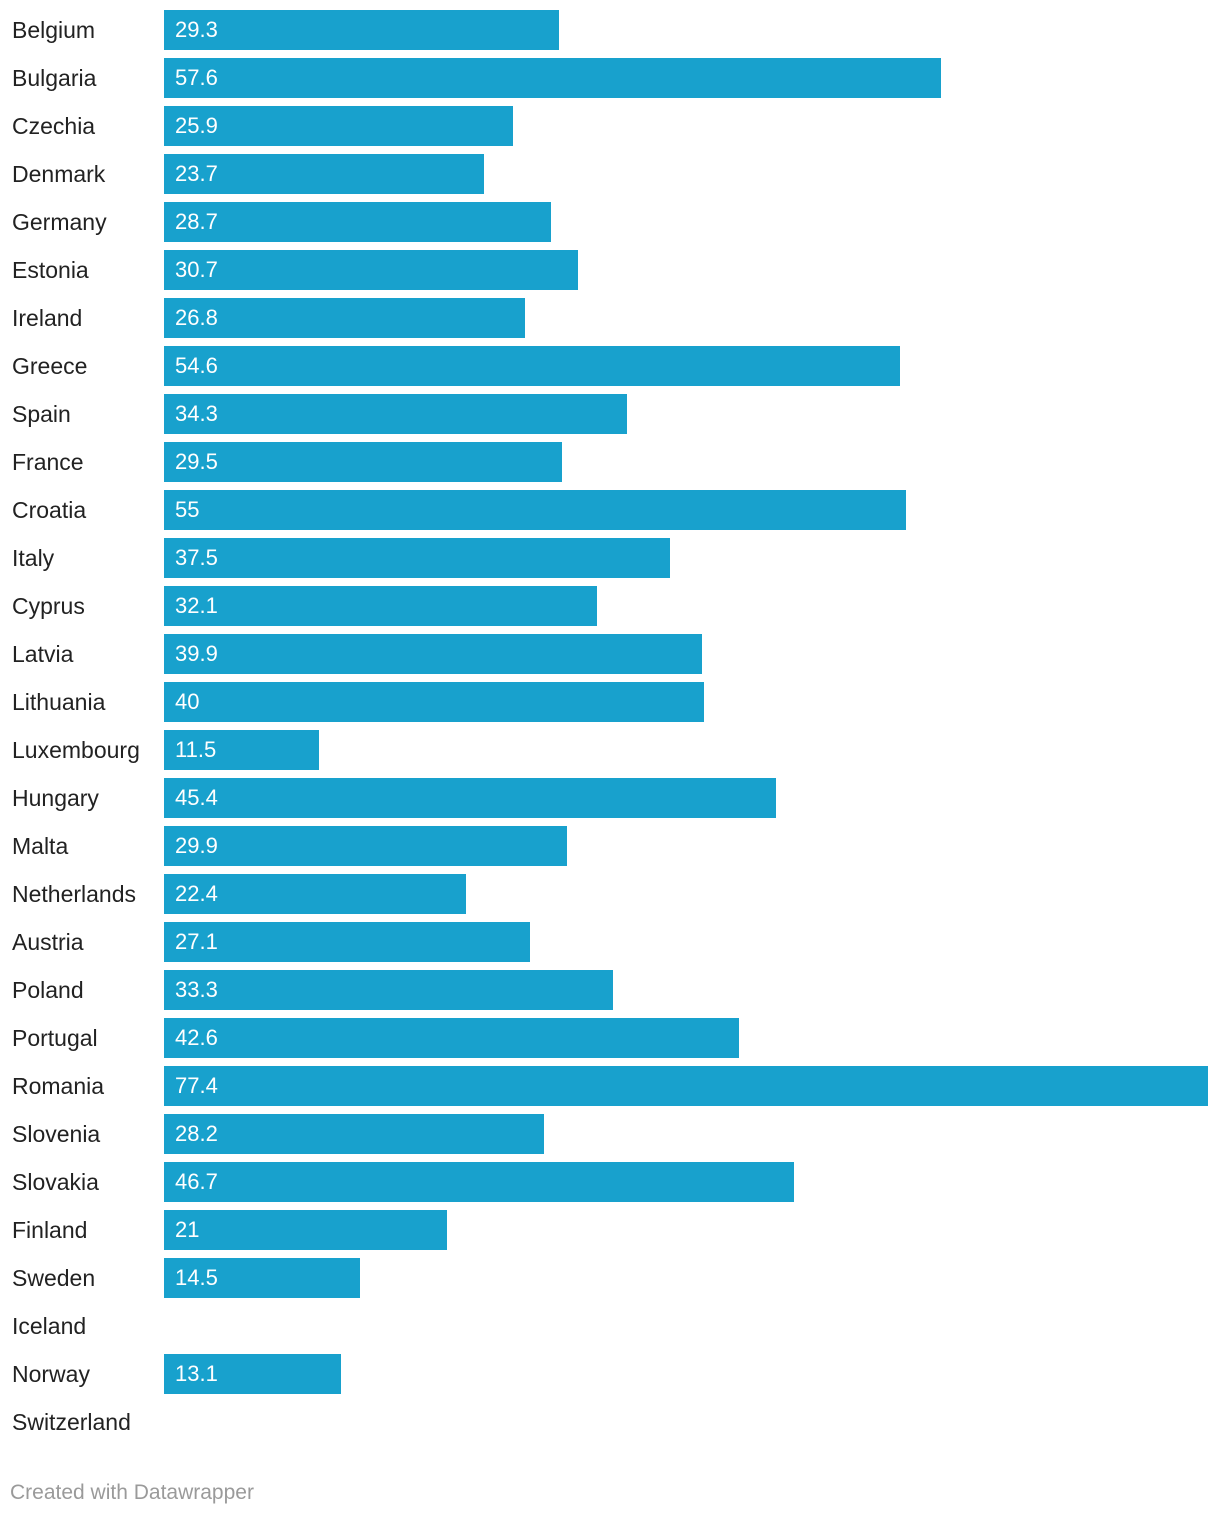 The image size is (1220, 1518). I want to click on chart-row: Netherlands 22.4, so click(610, 898).